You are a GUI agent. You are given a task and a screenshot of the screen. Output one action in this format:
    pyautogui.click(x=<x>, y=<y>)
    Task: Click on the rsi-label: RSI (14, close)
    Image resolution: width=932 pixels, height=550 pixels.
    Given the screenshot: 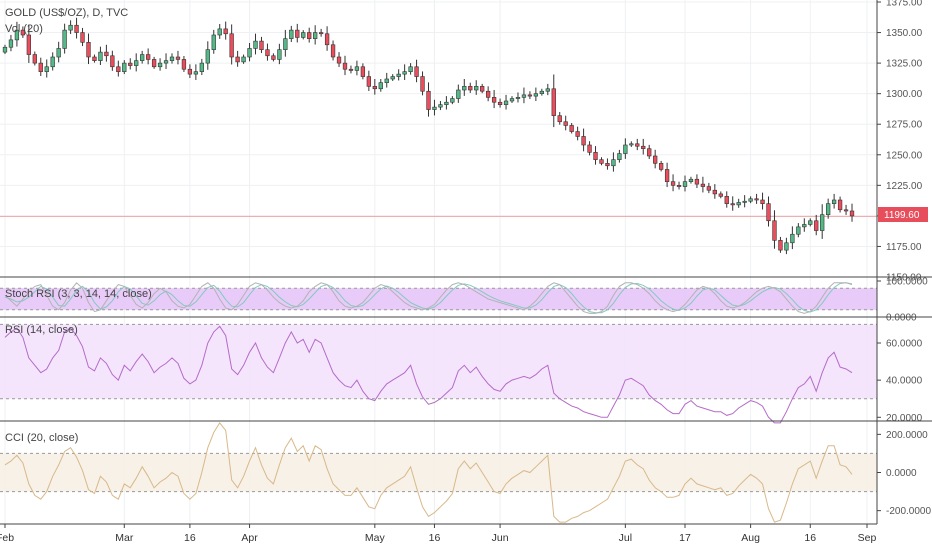 What is the action you would take?
    pyautogui.click(x=41, y=330)
    